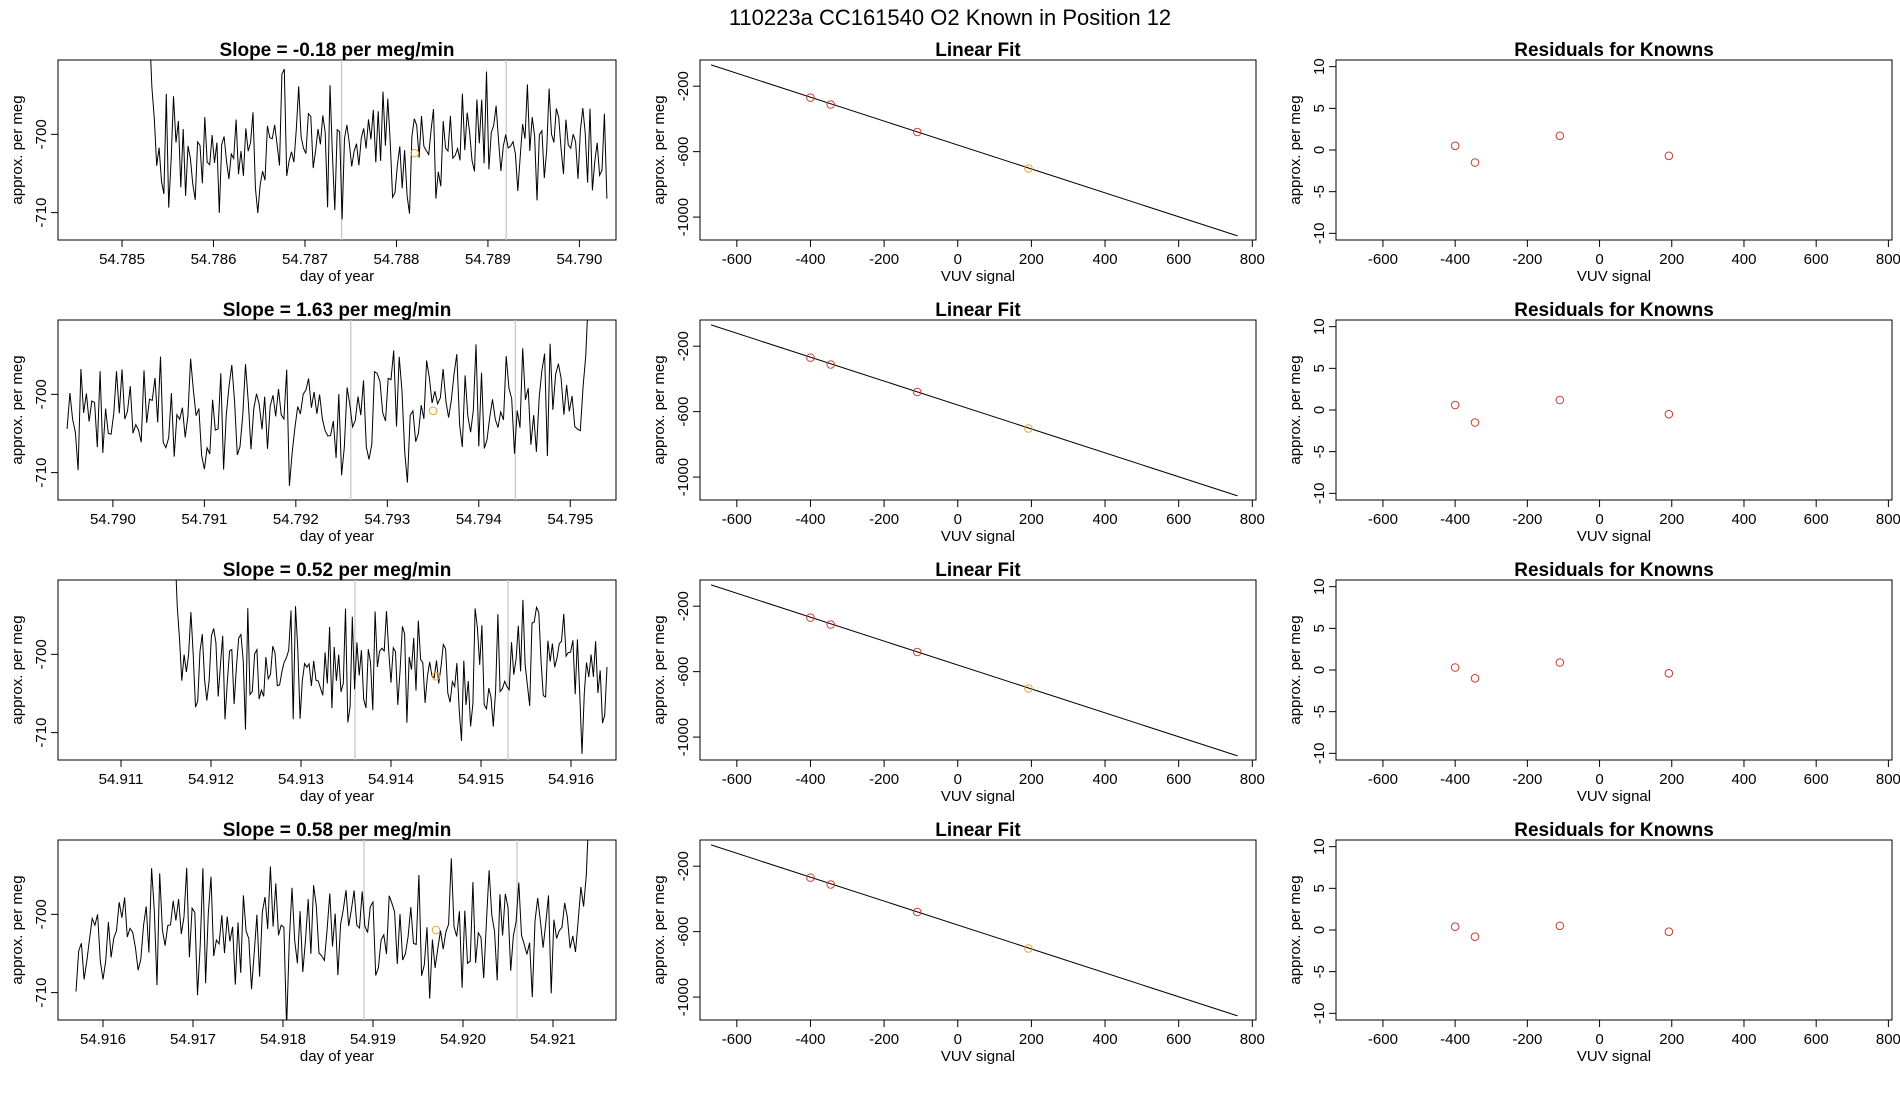 The image size is (1900, 1100). What do you see at coordinates (479, 519) in the screenshot?
I see `x-tick-label: 54.794` at bounding box center [479, 519].